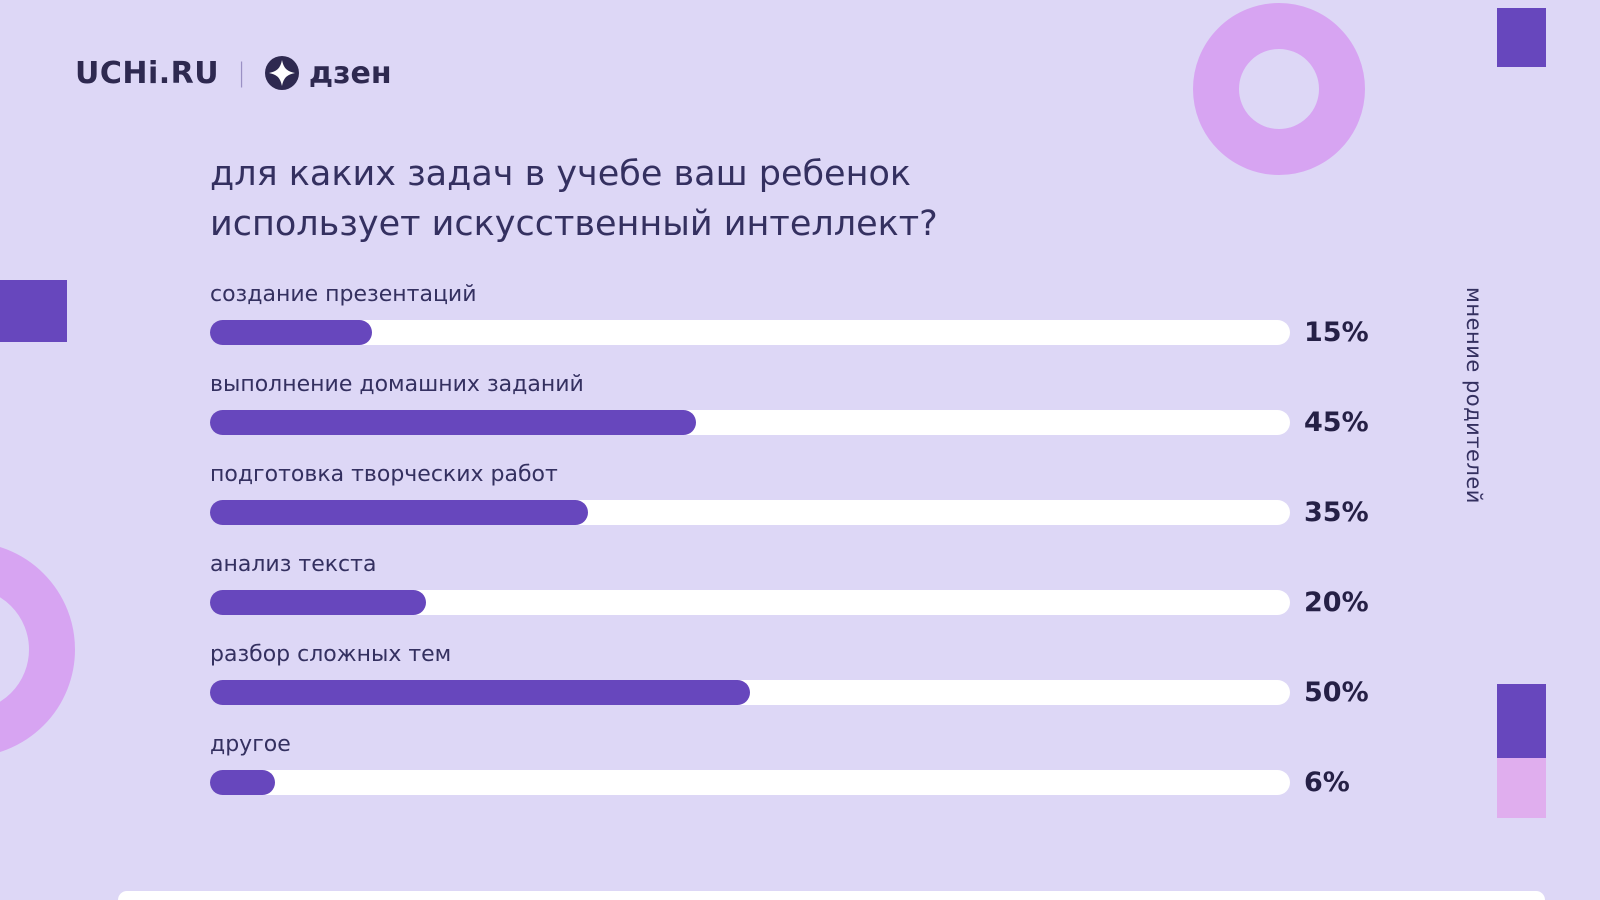 This screenshot has height=900, width=1600. What do you see at coordinates (831, 895) in the screenshot?
I see `bottom-strip-decoration` at bounding box center [831, 895].